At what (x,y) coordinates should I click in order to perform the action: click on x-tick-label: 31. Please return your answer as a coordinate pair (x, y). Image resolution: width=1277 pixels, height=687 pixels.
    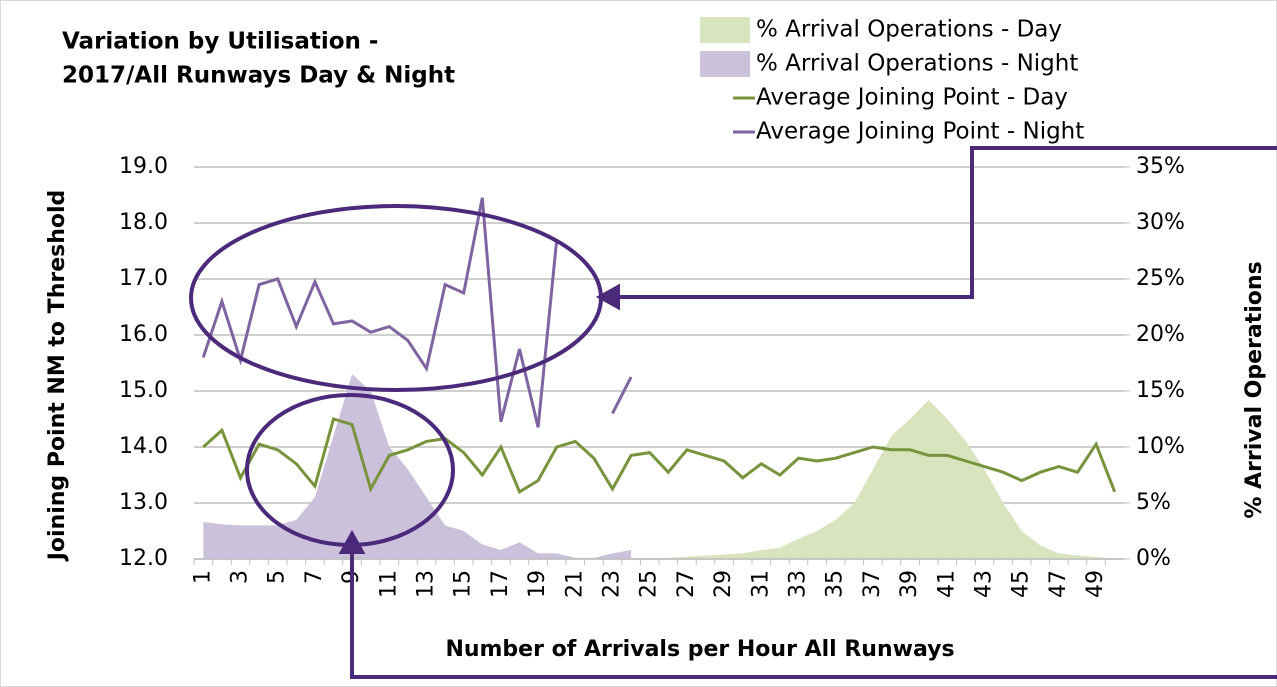
    Looking at the image, I should click on (760, 584).